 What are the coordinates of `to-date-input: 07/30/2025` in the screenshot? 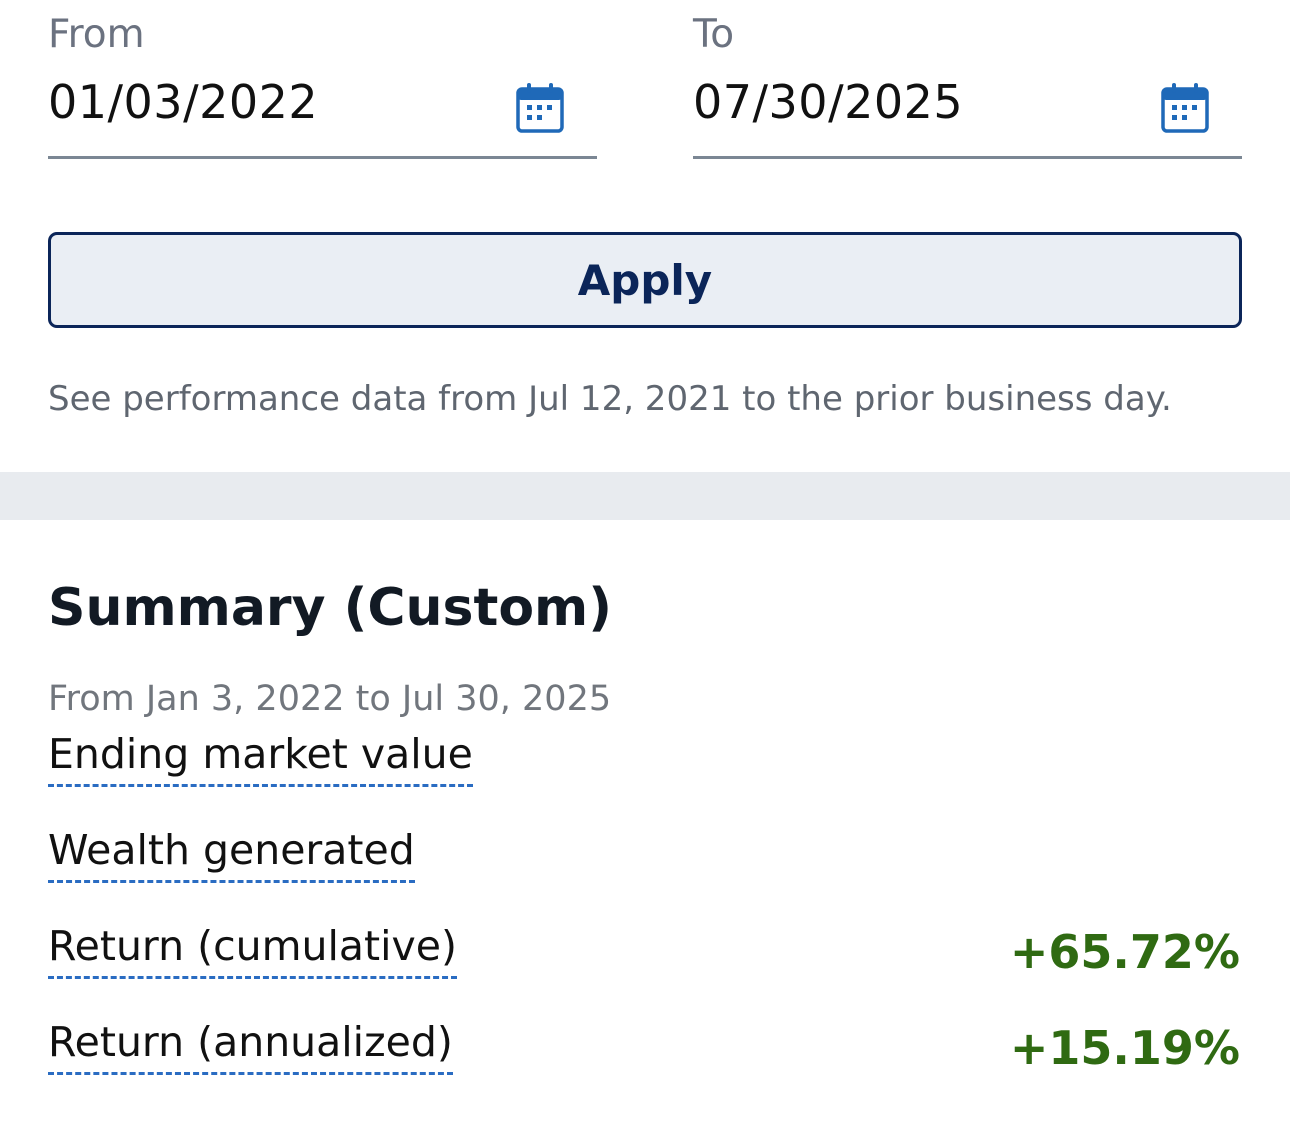 It's located at (828, 102).